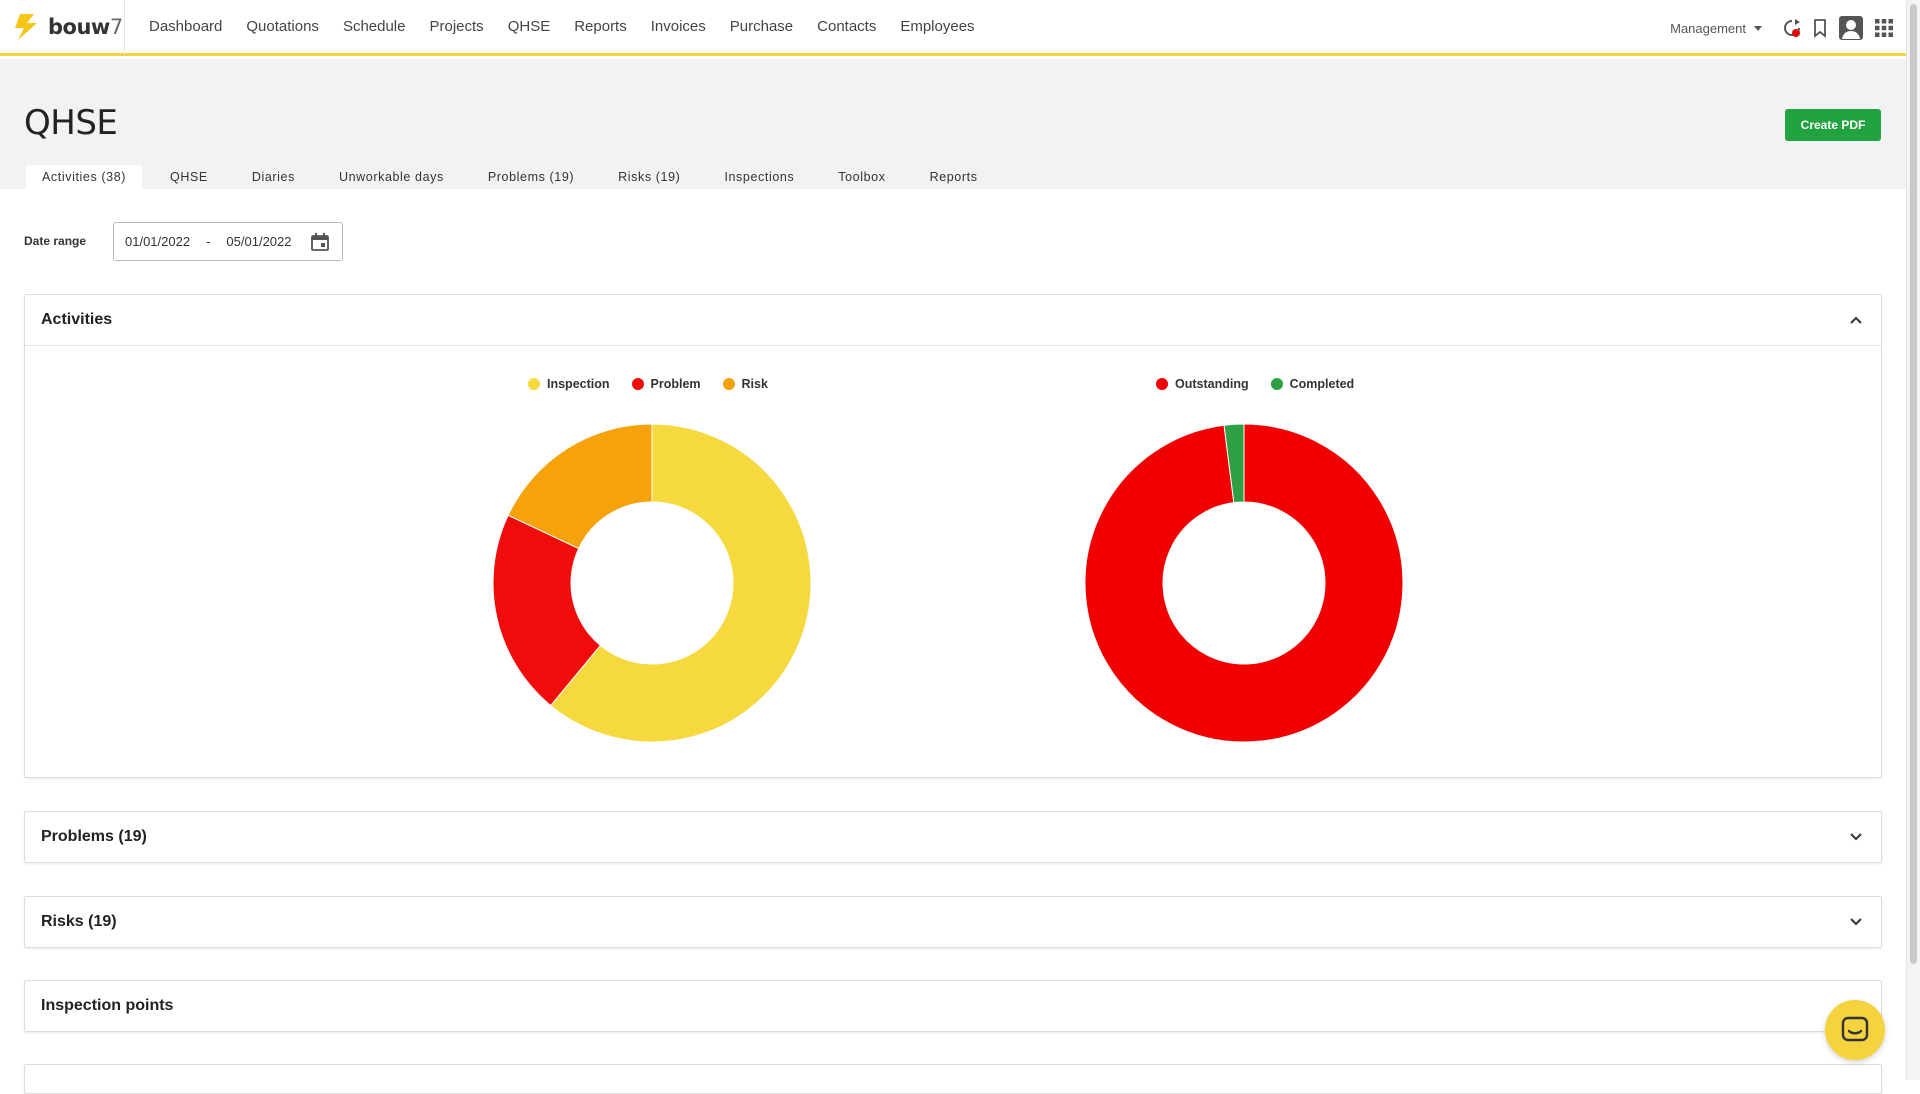 The image size is (1920, 1094). I want to click on role-label: Management, so click(1708, 28).